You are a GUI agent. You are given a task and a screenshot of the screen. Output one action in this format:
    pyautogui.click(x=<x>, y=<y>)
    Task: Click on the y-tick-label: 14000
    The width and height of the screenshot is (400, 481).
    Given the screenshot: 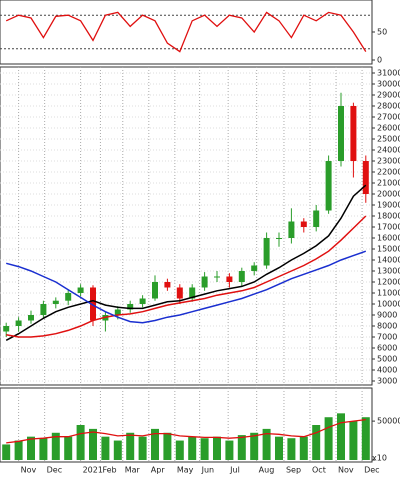 What is the action you would take?
    pyautogui.click(x=388, y=260)
    